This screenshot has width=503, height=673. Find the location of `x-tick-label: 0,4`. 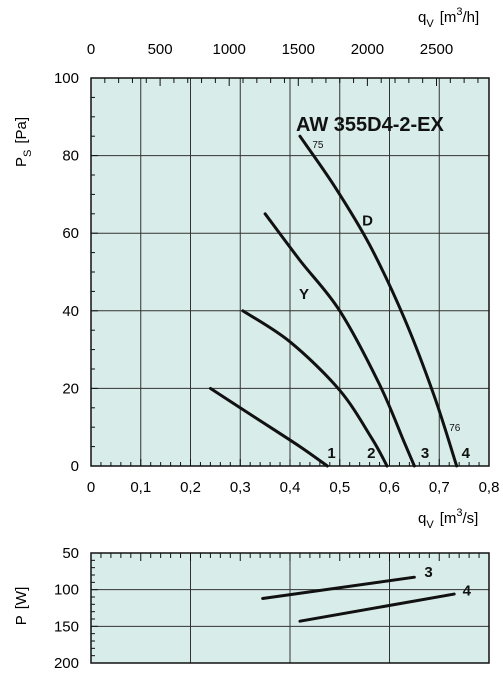

x-tick-label: 0,4 is located at coordinates (290, 487).